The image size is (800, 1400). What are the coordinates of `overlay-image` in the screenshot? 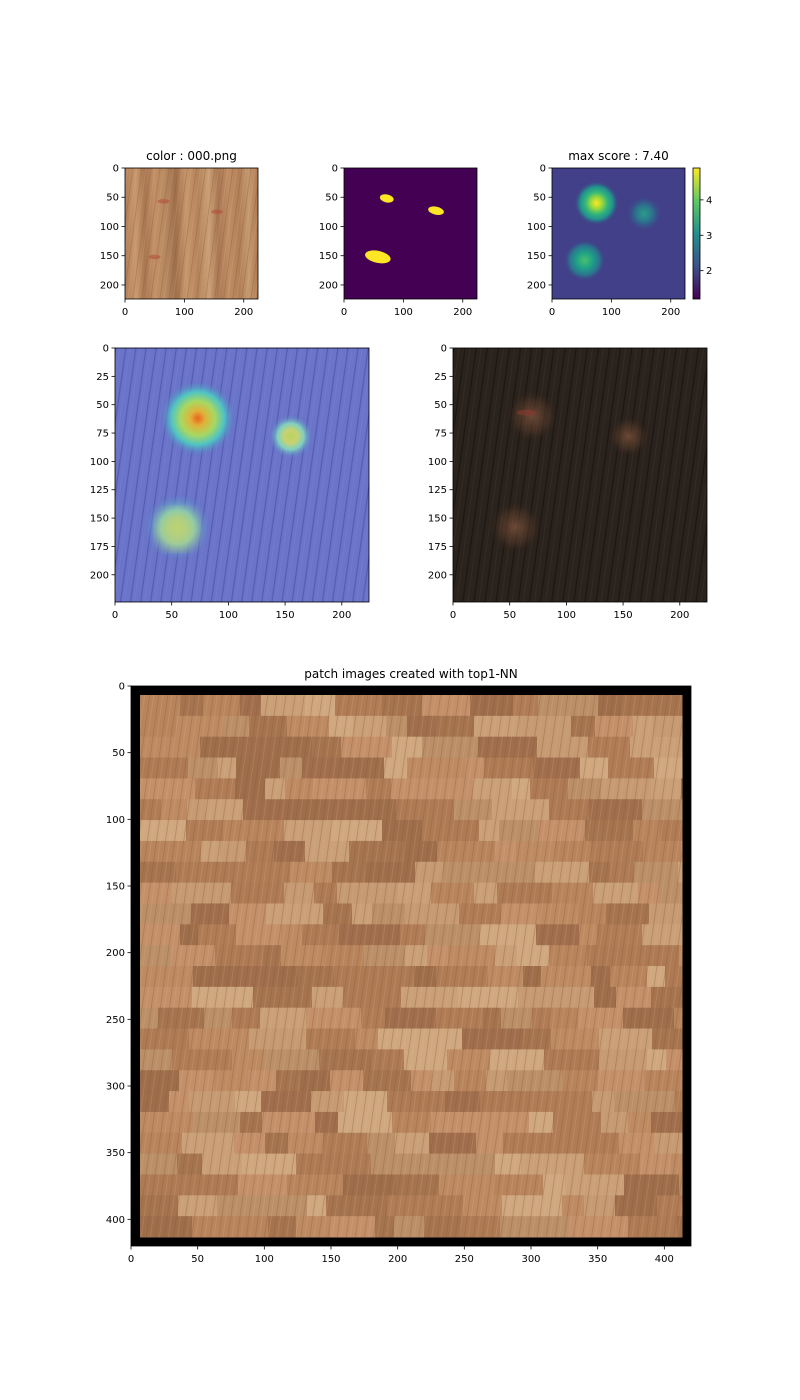 It's located at (242, 475).